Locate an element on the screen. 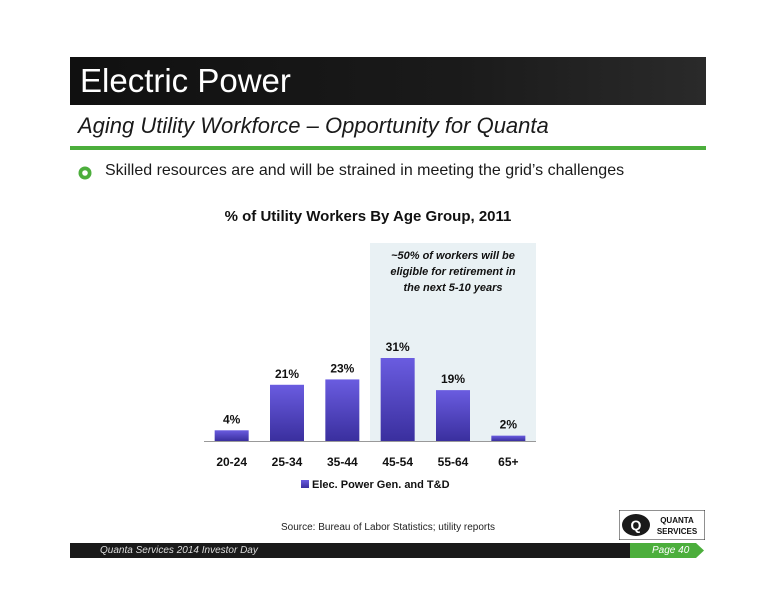 The width and height of the screenshot is (776, 600). page-tab is located at coordinates (667, 550).